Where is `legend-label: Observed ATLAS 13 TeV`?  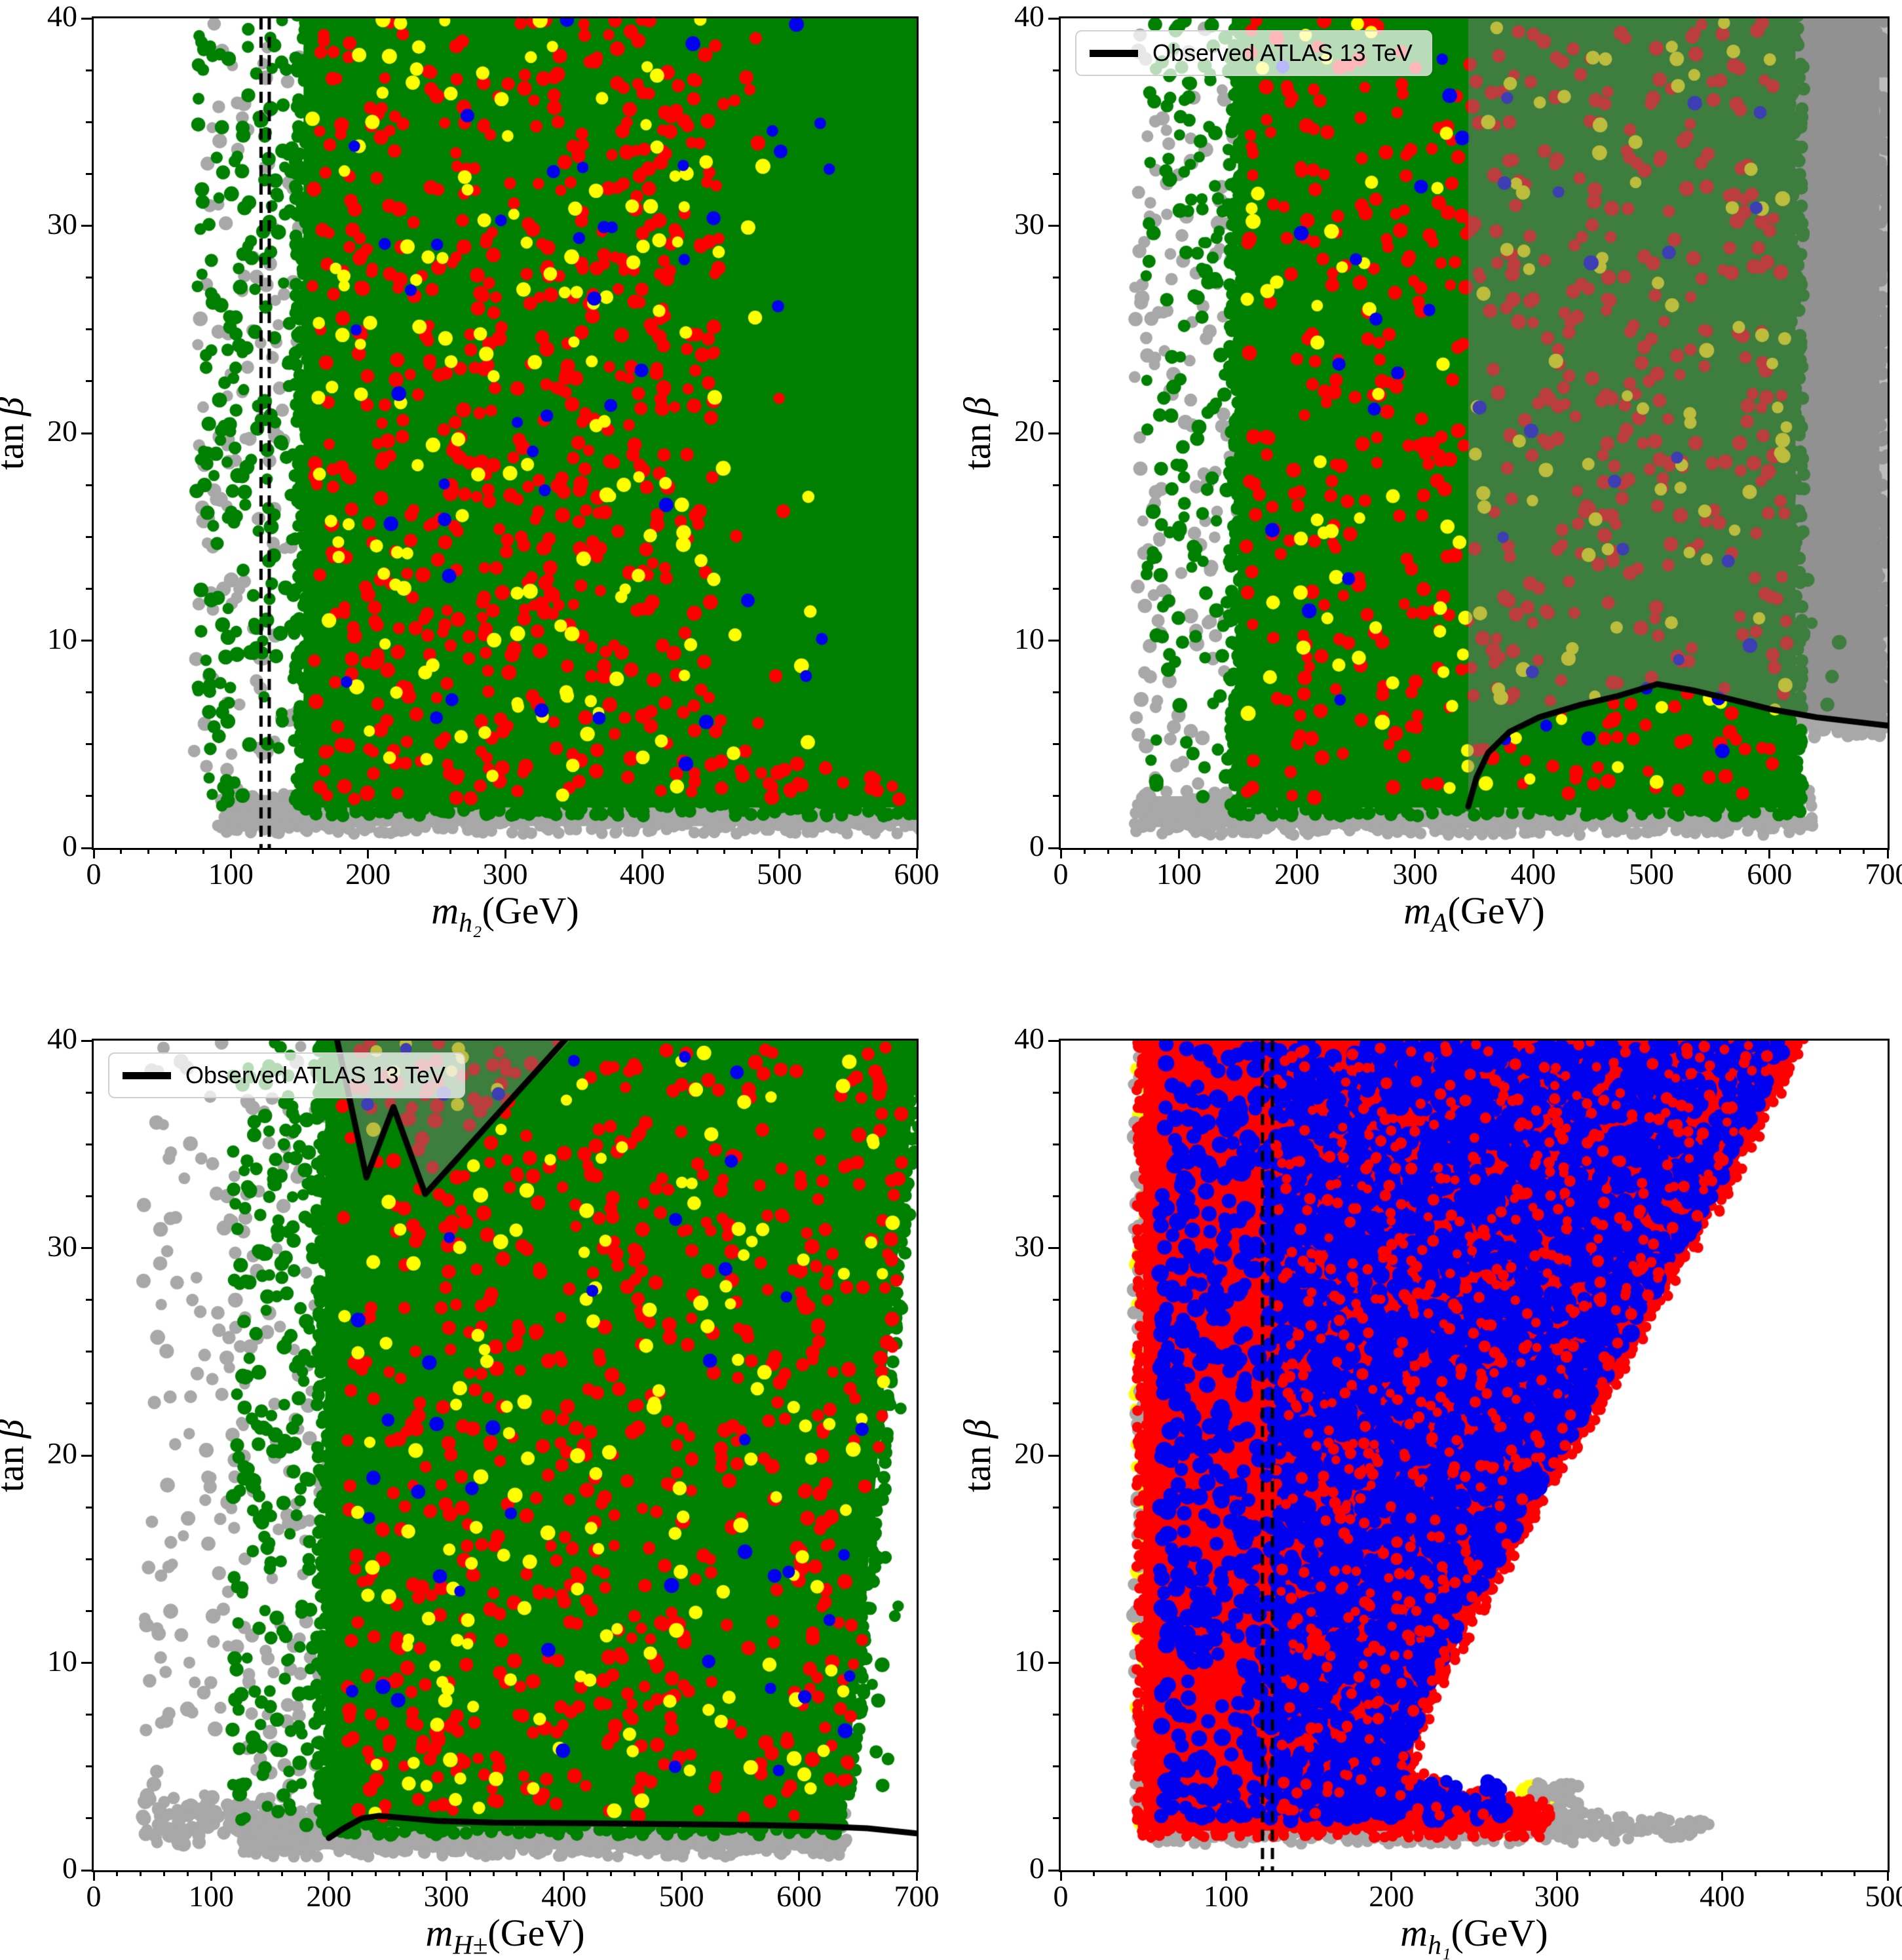
legend-label: Observed ATLAS 13 TeV is located at coordinates (315, 1075).